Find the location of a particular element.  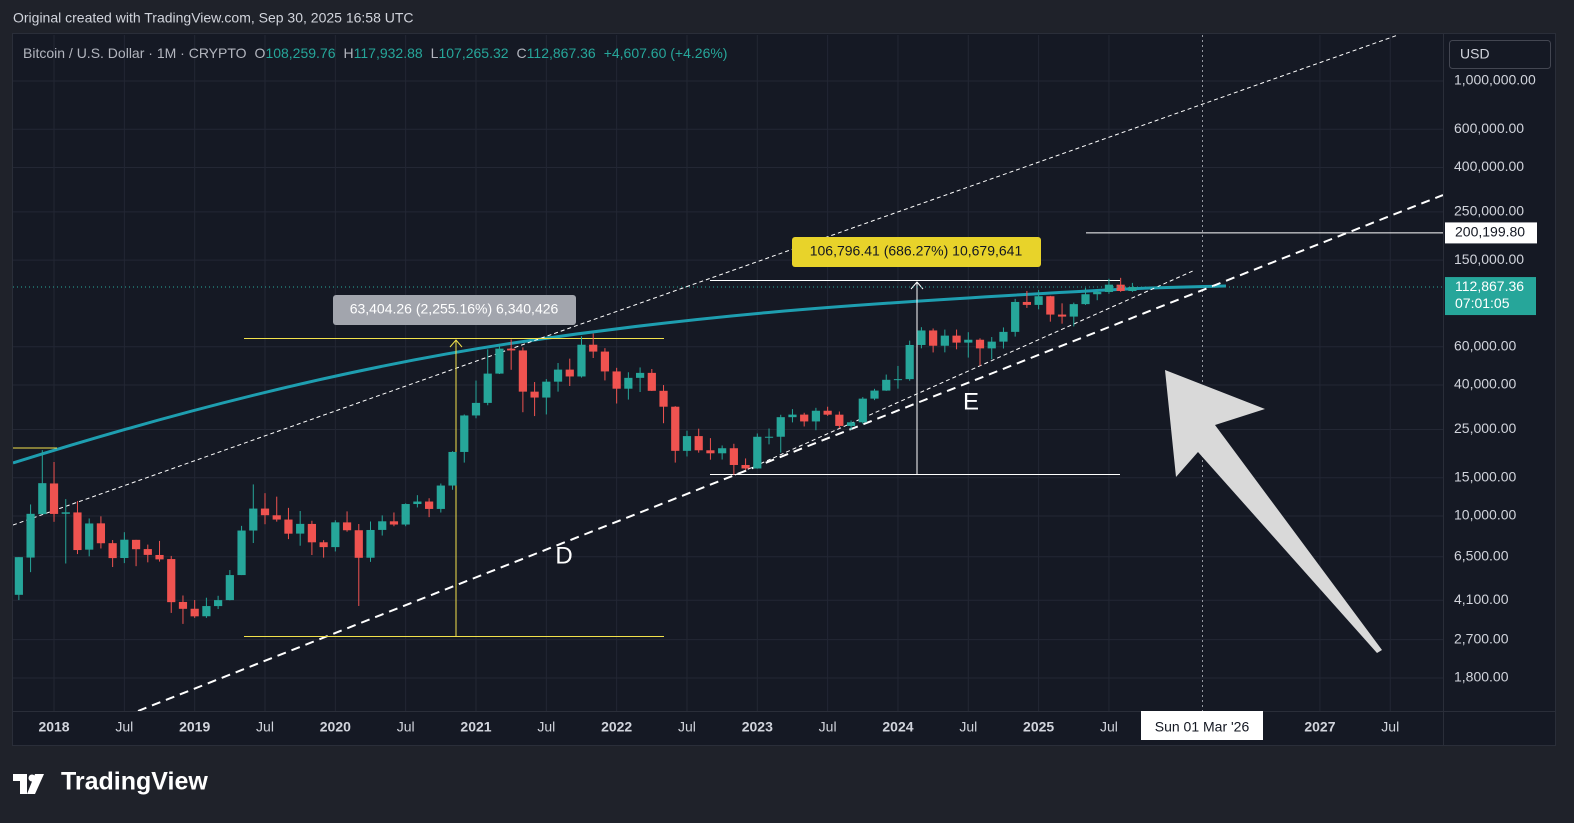

x-tick-label: 2025 is located at coordinates (1038, 727).